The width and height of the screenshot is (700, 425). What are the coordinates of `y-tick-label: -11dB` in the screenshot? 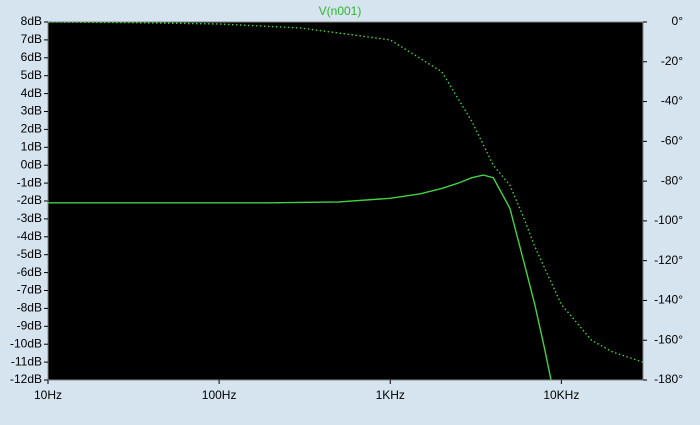 It's located at (26, 361).